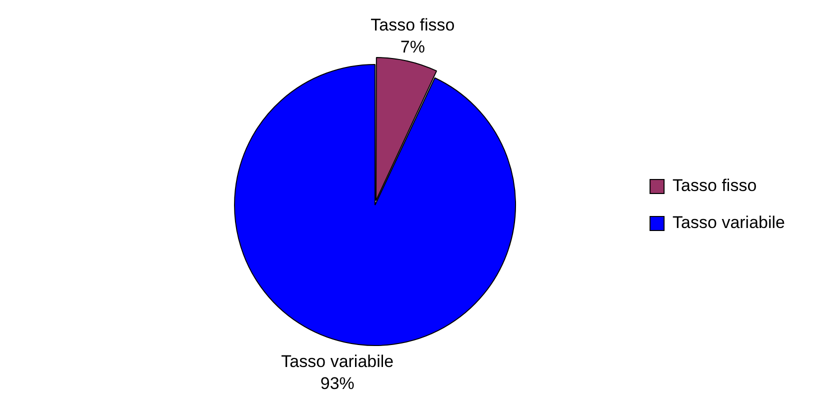 This screenshot has height=410, width=835. What do you see at coordinates (412, 46) in the screenshot?
I see `data-label: 7%` at bounding box center [412, 46].